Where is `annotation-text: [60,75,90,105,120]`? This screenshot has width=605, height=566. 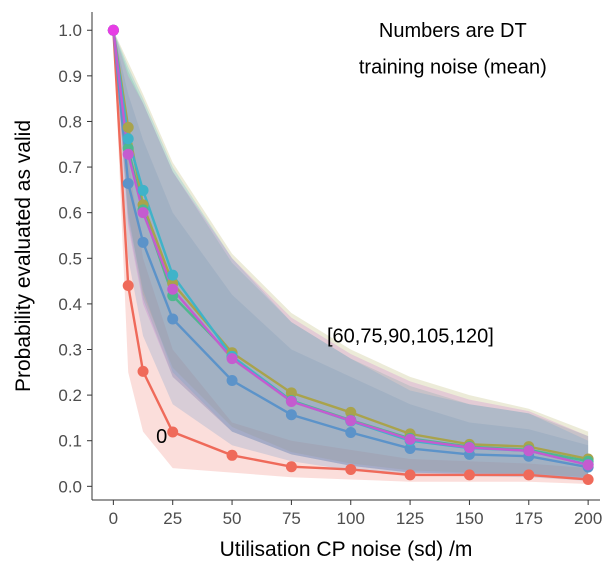
annotation-text: [60,75,90,105,120] is located at coordinates (410, 337).